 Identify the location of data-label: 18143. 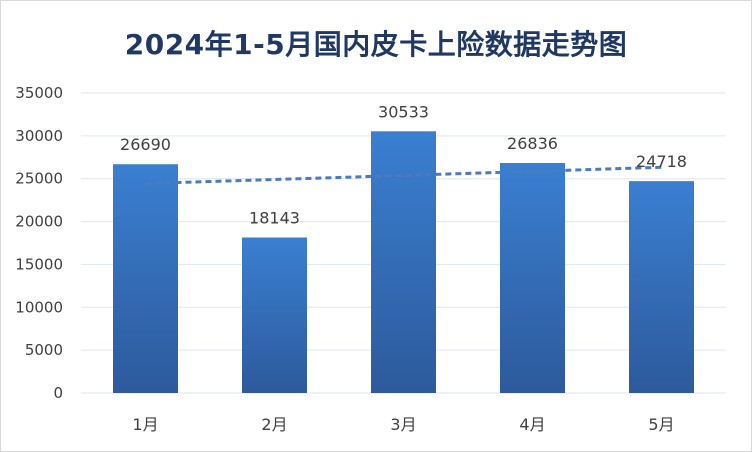
(274, 217).